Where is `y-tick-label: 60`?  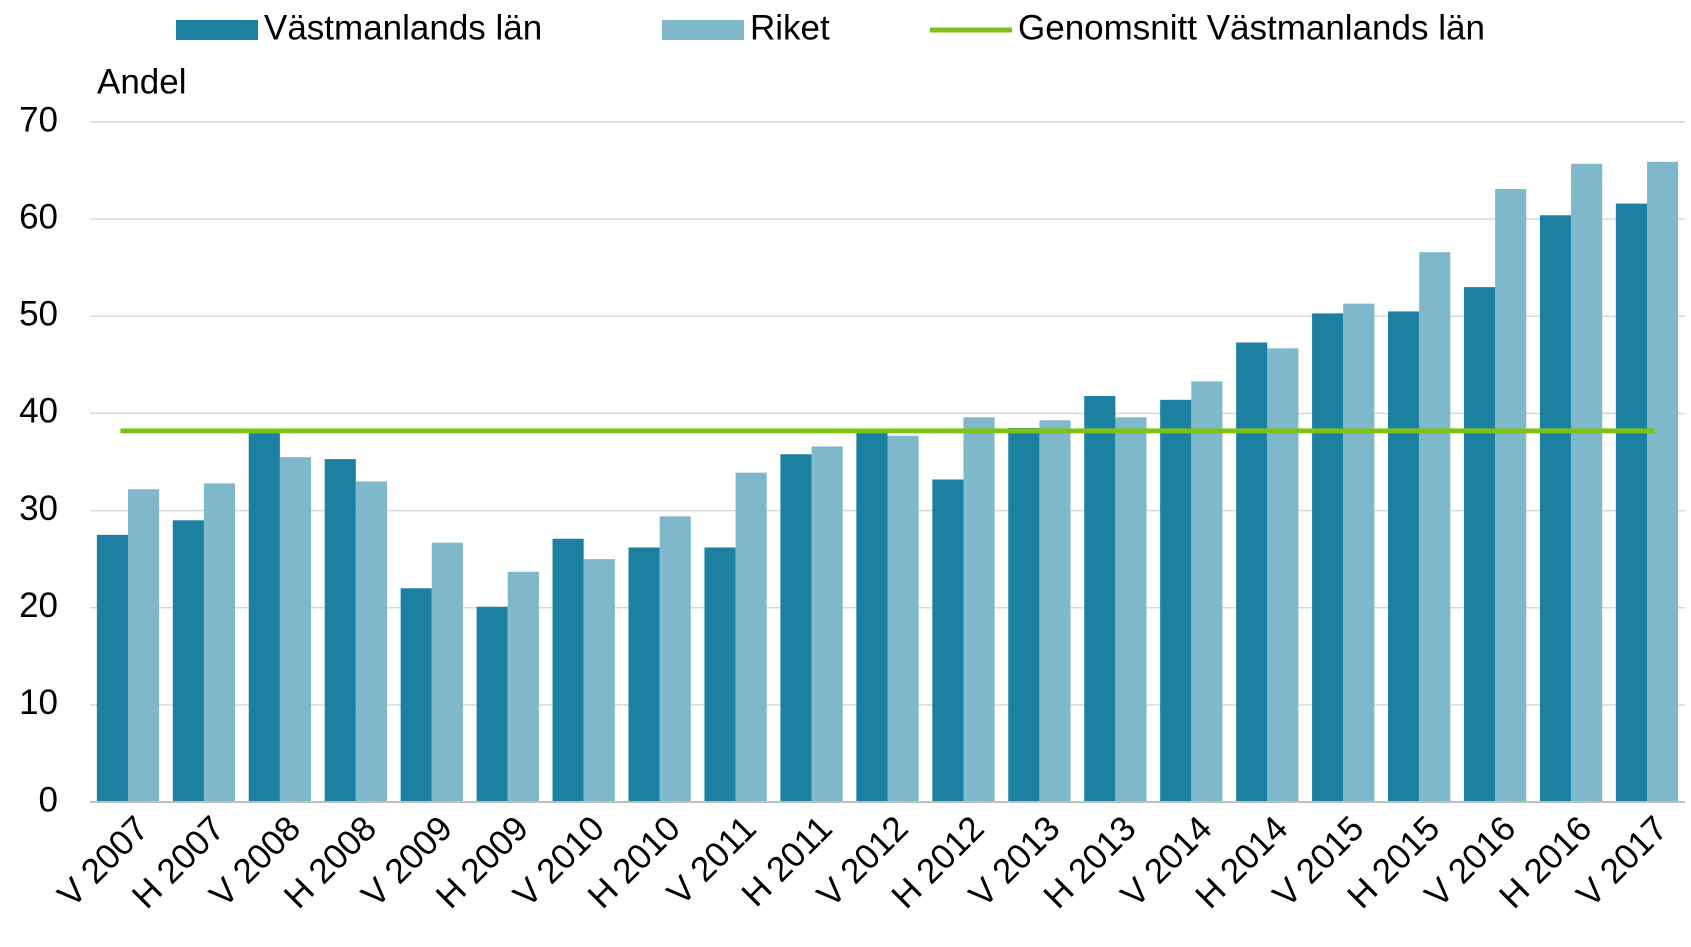 y-tick-label: 60 is located at coordinates (38, 216).